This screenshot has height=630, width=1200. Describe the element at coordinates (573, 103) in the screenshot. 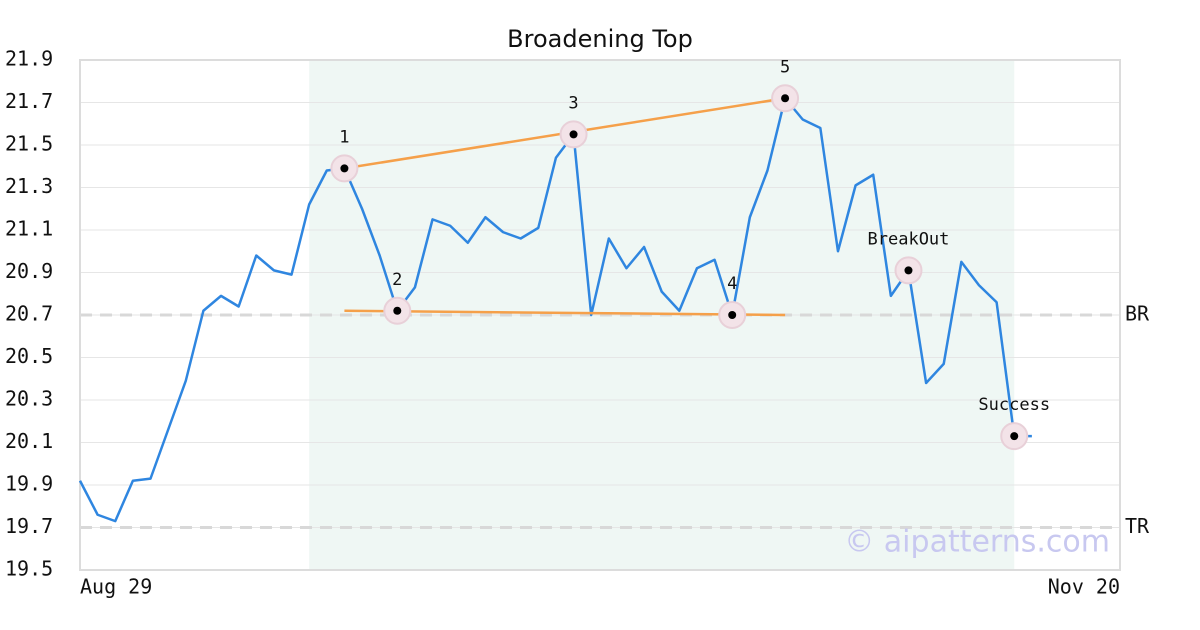

I see `point-label: 3` at that location.